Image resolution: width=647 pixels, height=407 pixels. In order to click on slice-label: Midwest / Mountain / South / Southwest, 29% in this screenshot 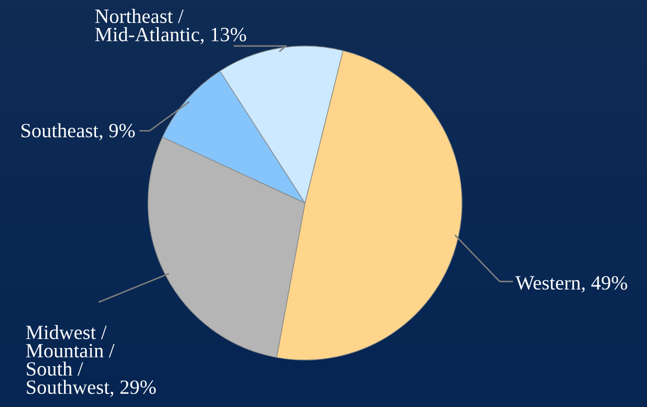, I will do `click(91, 361)`.